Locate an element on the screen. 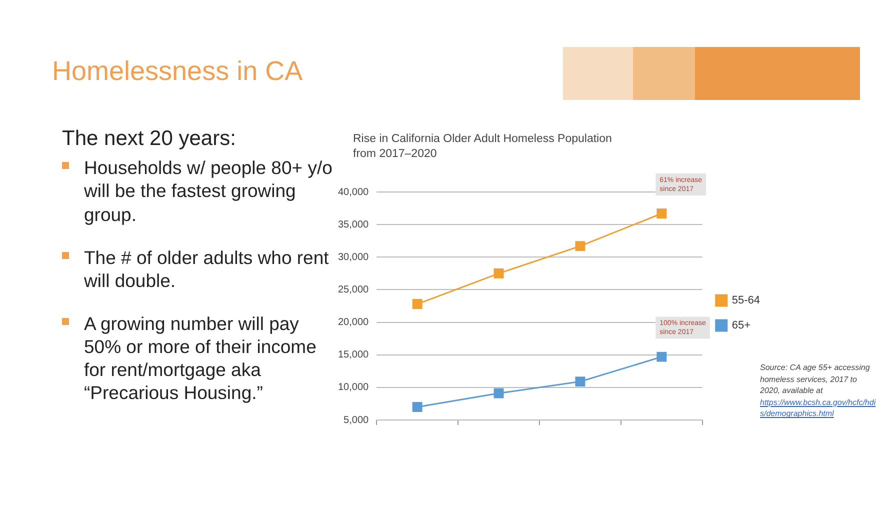  text: A growing number will pay 50% or more of their income for rent/mortgage aka “Precarious Housing.” is located at coordinates (200, 358).